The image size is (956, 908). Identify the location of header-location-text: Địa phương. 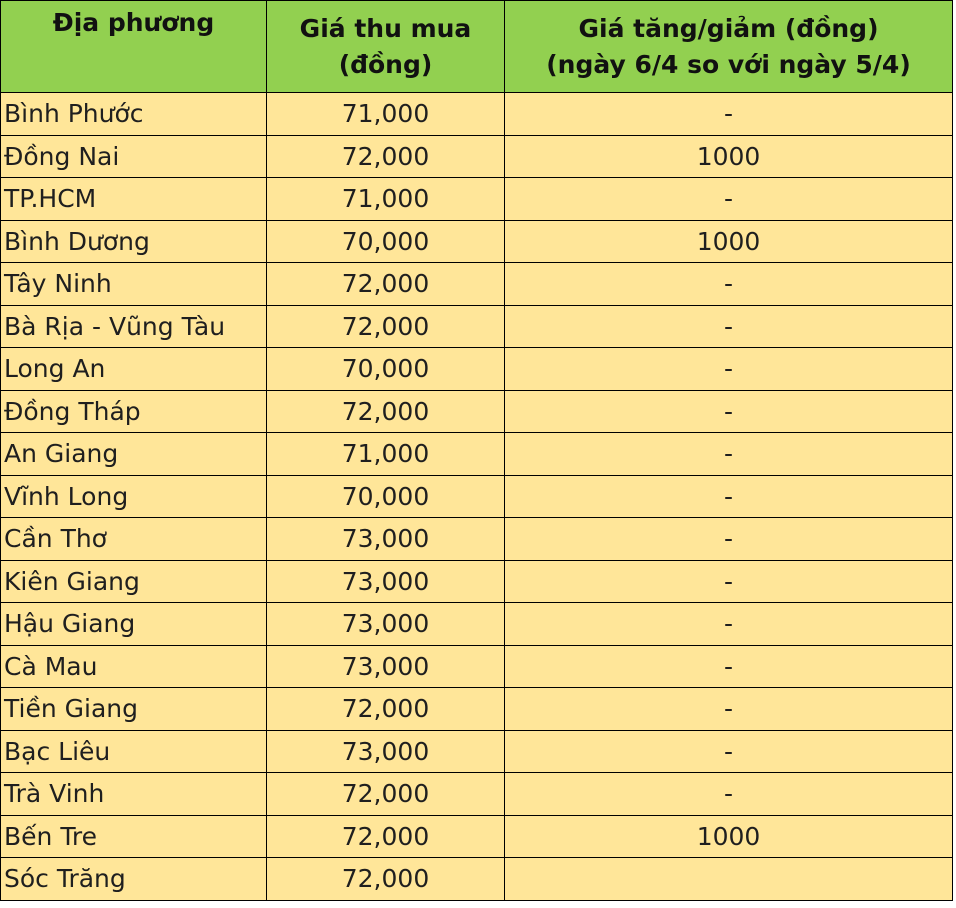
(133, 22).